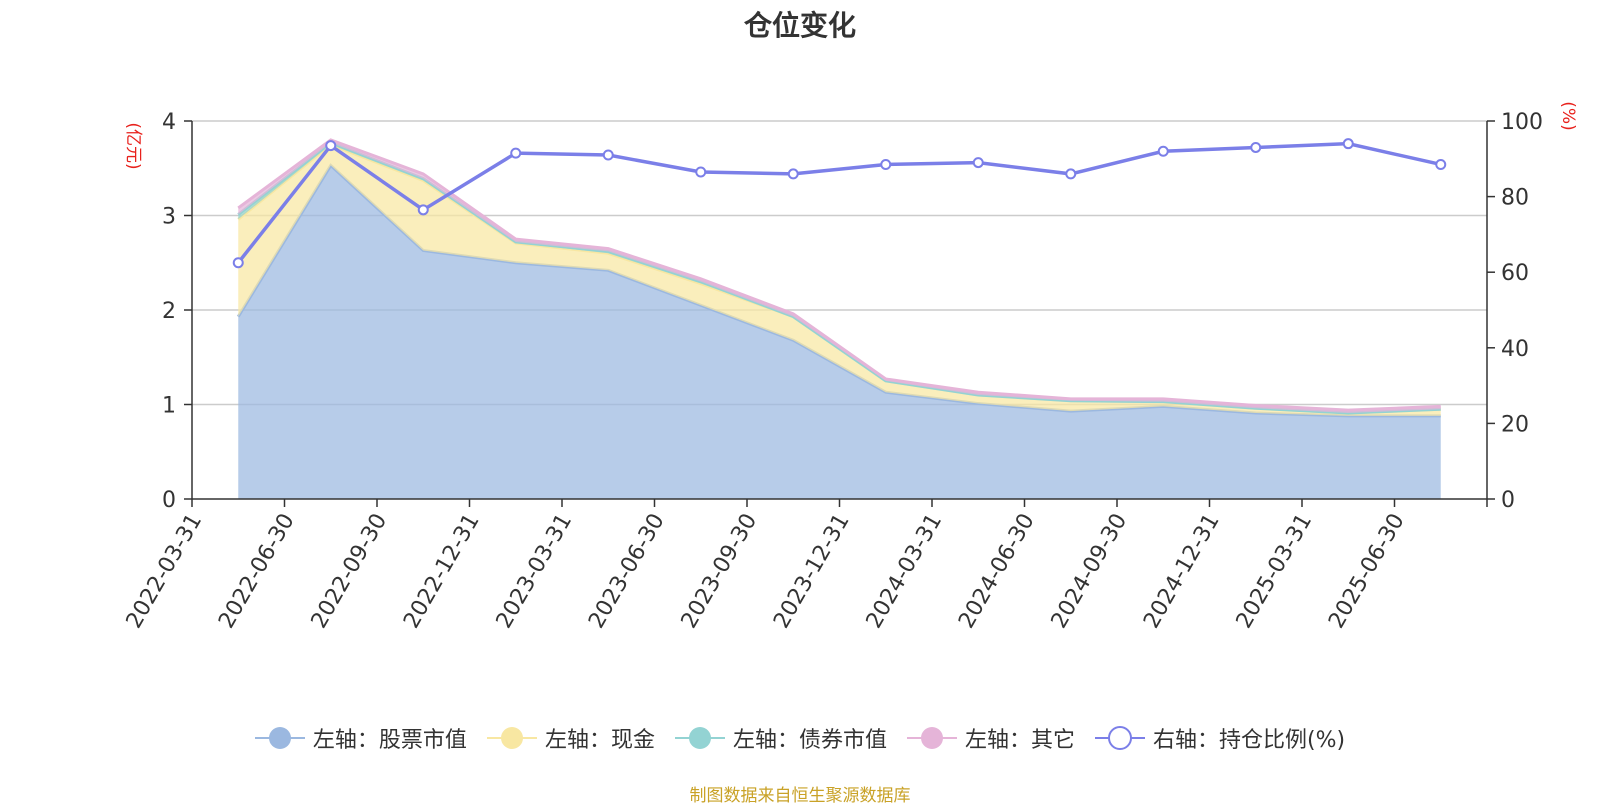 The width and height of the screenshot is (1600, 806). What do you see at coordinates (169, 500) in the screenshot?
I see `left-tick-label: 0` at bounding box center [169, 500].